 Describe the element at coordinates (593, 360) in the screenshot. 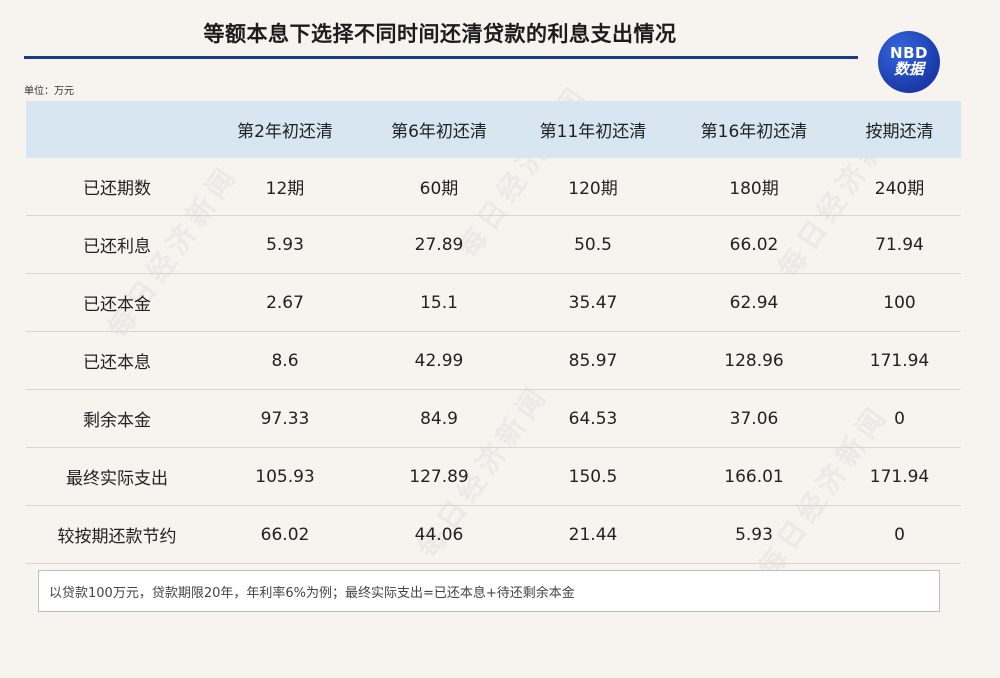

I see `table-cell: 85.97` at that location.